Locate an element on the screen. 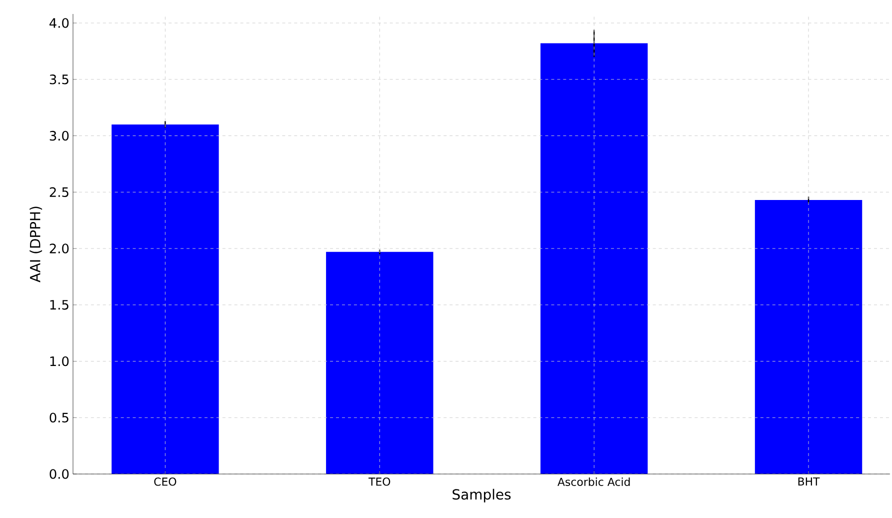  y-tick-label: 3.5 is located at coordinates (59, 79).